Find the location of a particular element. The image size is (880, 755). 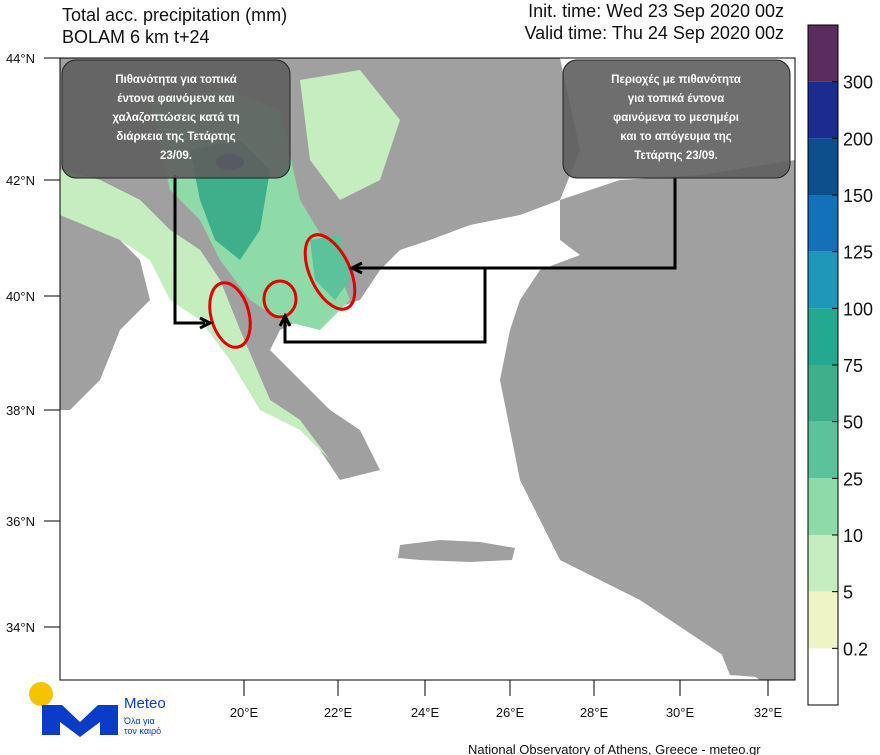

colorbar-label: 10 is located at coordinates (853, 536).